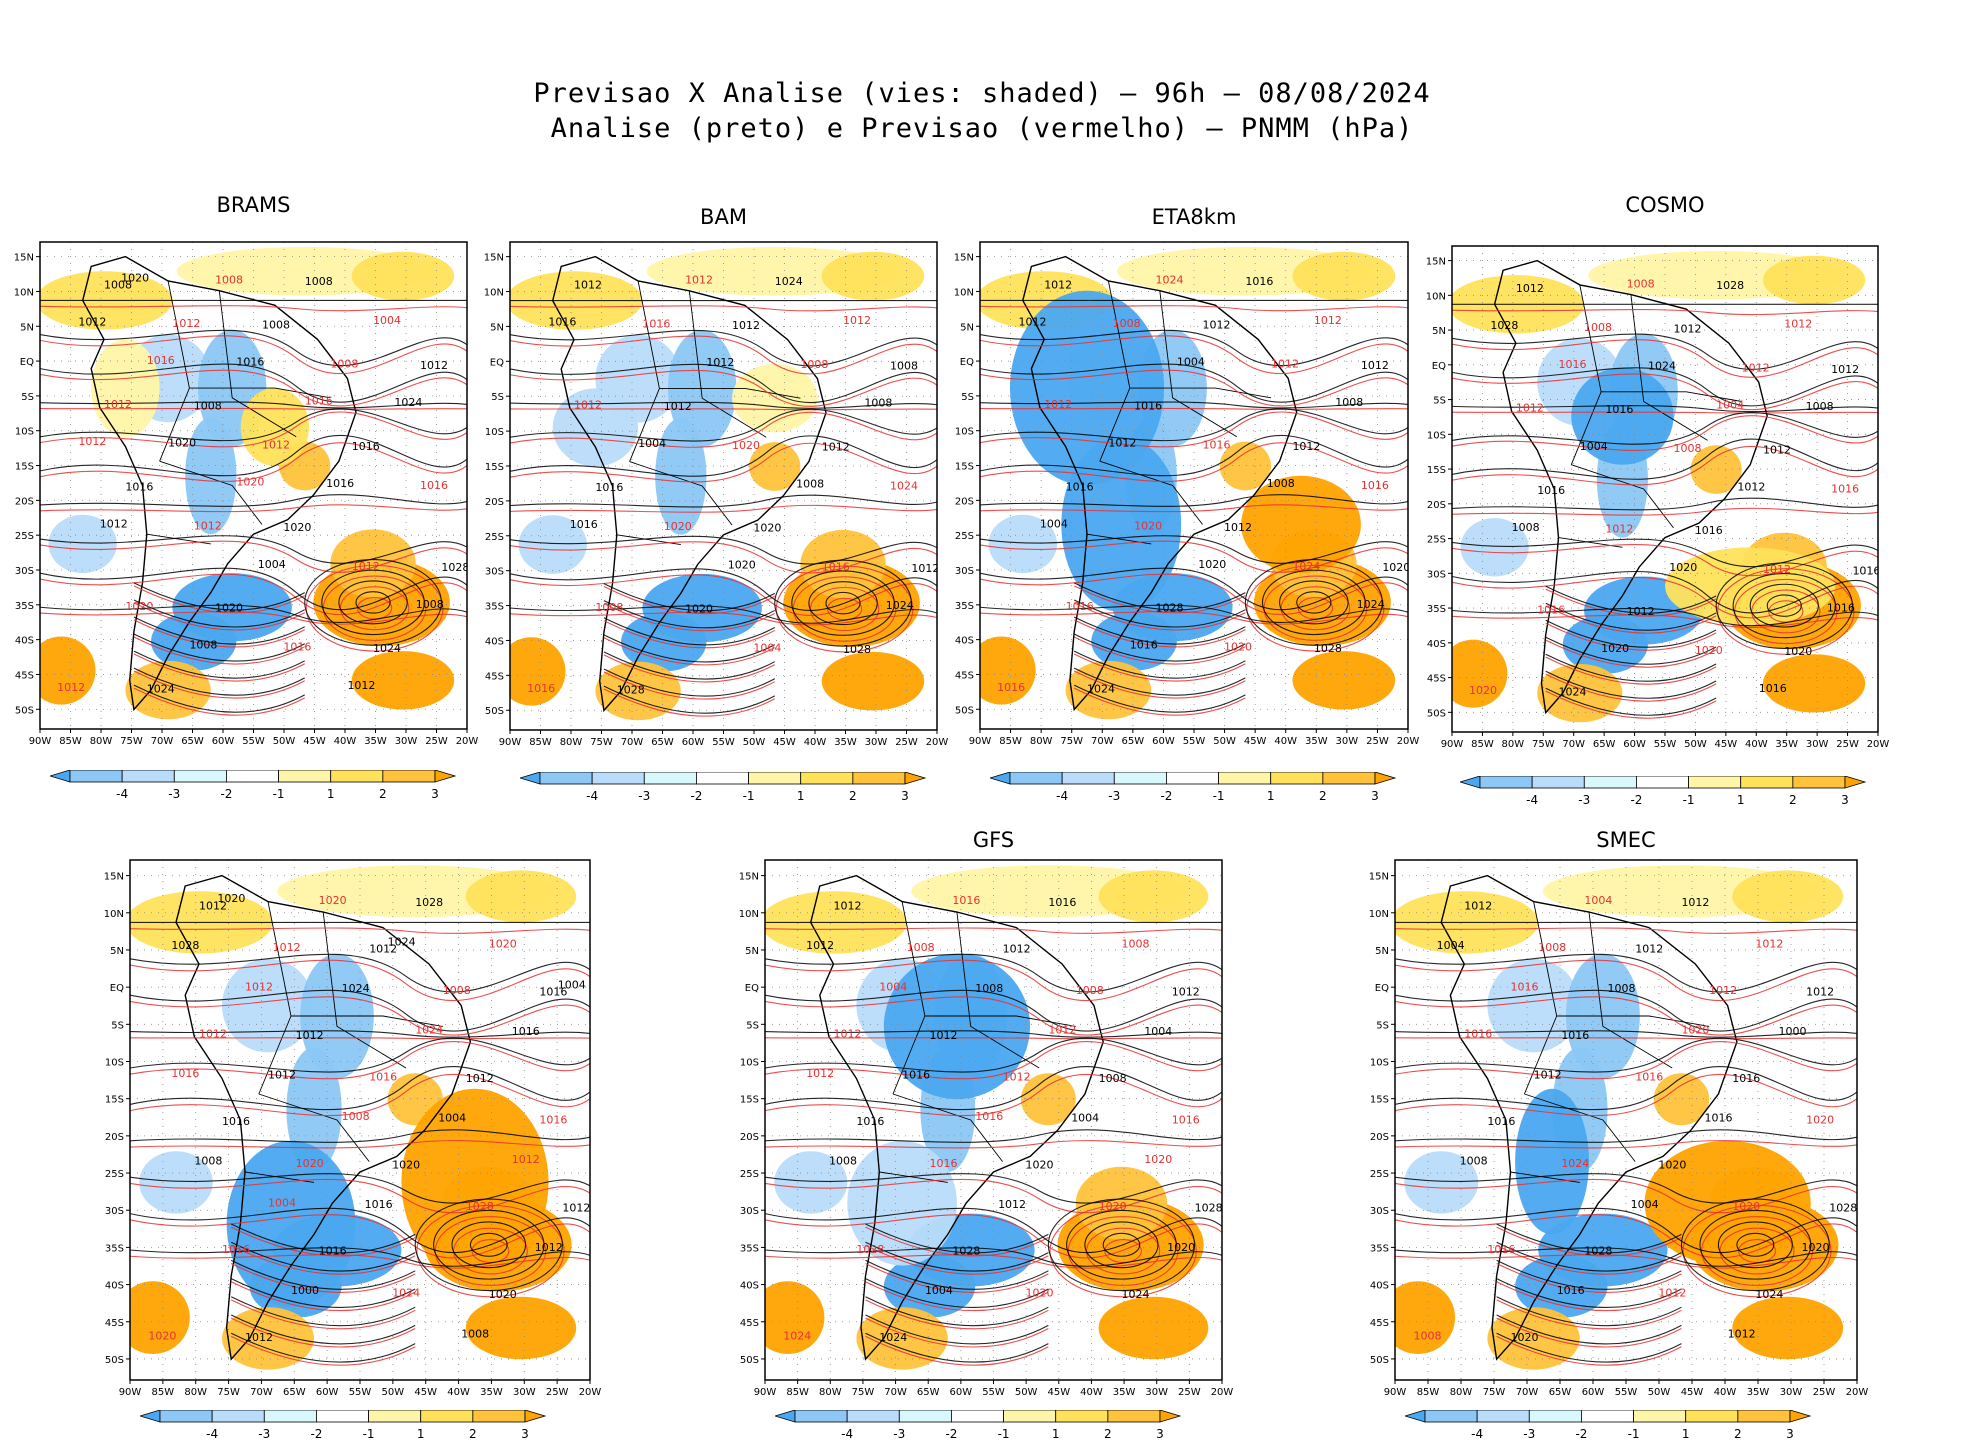 The width and height of the screenshot is (1964, 1448). I want to click on colorbar-label: -1, so click(749, 796).